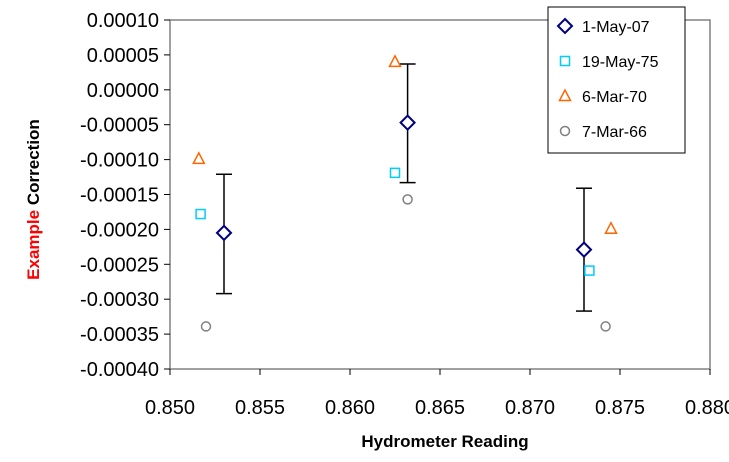 This screenshot has height=462, width=729. What do you see at coordinates (565, 61) in the screenshot?
I see `legend-square-icon` at bounding box center [565, 61].